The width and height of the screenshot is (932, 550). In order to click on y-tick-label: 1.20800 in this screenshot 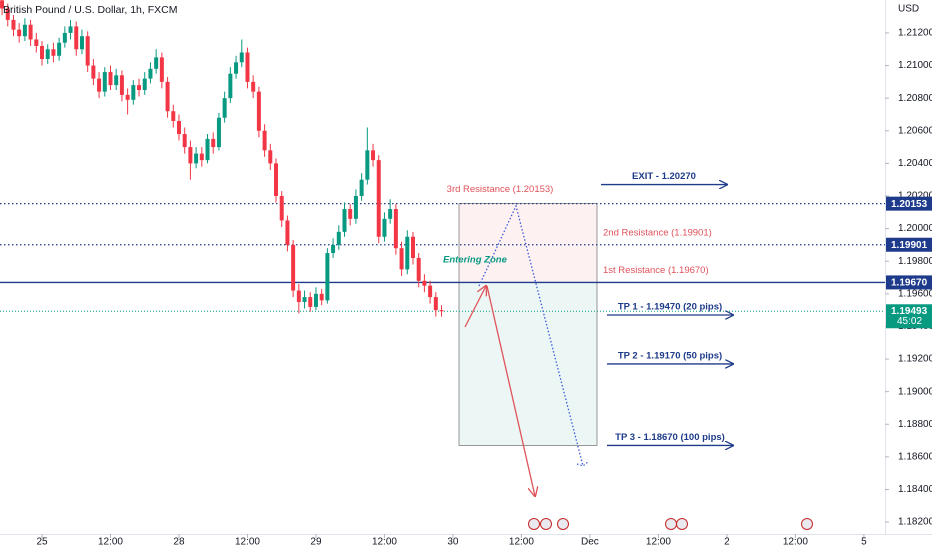, I will do `click(915, 98)`.